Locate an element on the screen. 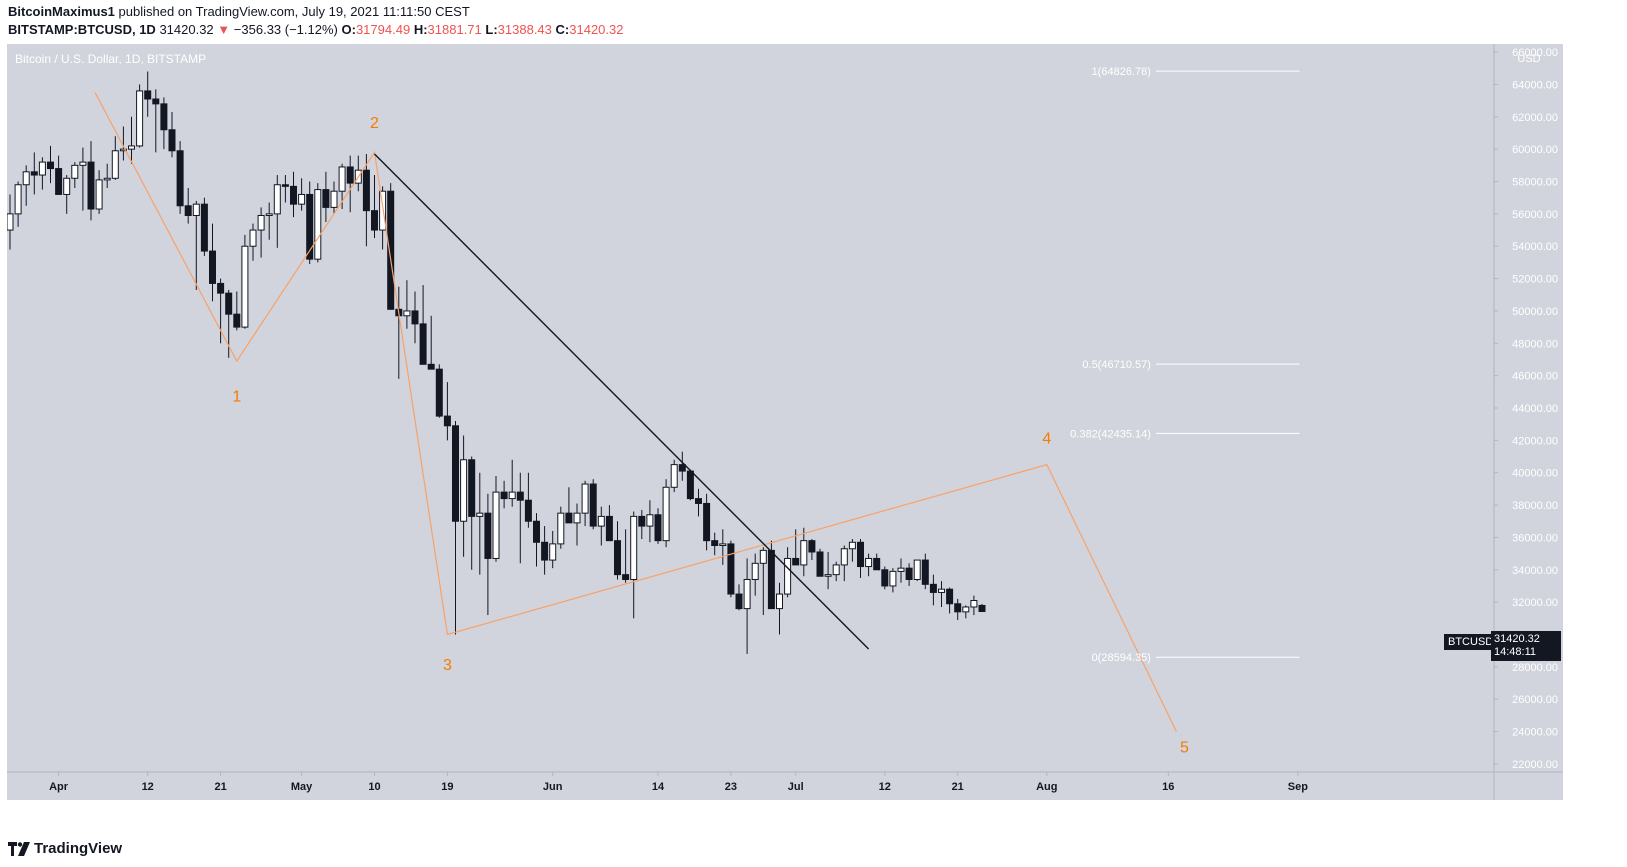  time-axis: Apr 12 21 May 10 19 Jun 14 23 Jul 12 21 Aug 16 Sep is located at coordinates (678, 782).